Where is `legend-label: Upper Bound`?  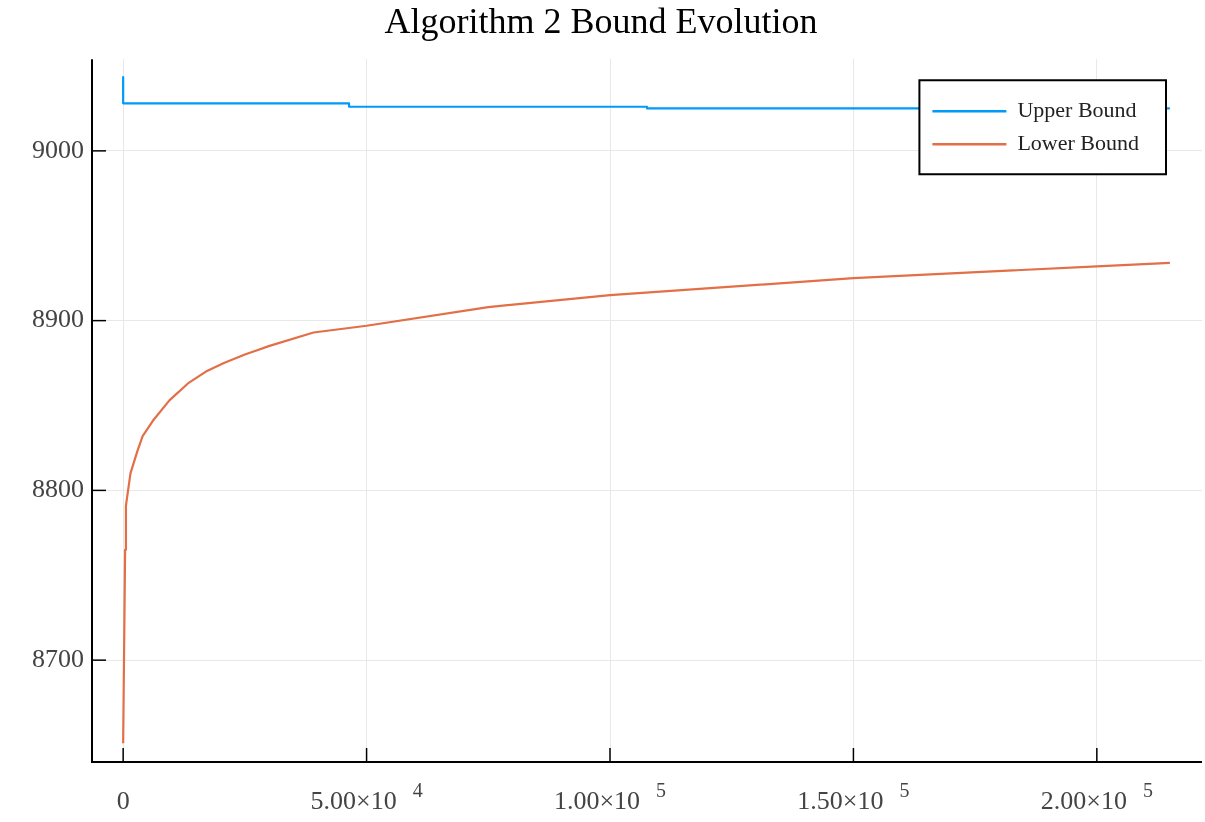
legend-label: Upper Bound is located at coordinates (1077, 109).